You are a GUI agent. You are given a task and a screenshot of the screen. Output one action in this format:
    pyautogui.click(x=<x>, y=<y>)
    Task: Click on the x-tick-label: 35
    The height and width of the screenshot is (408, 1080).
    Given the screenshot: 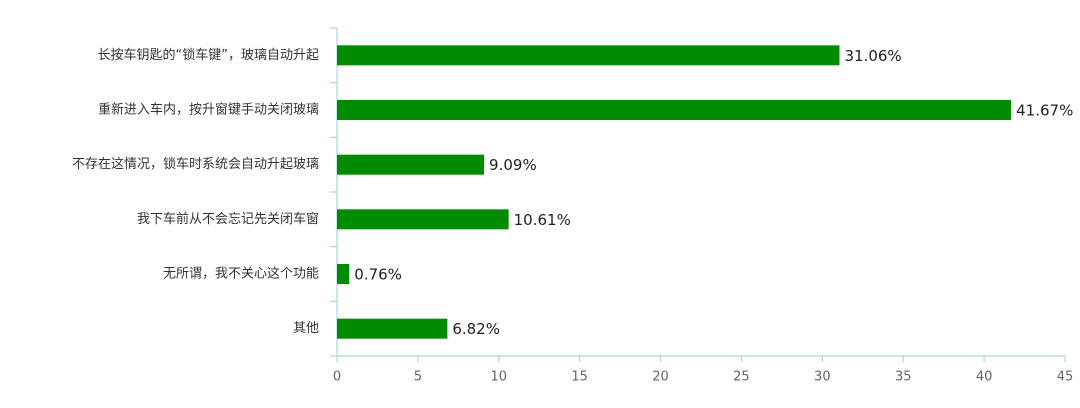 What is the action you would take?
    pyautogui.click(x=903, y=377)
    